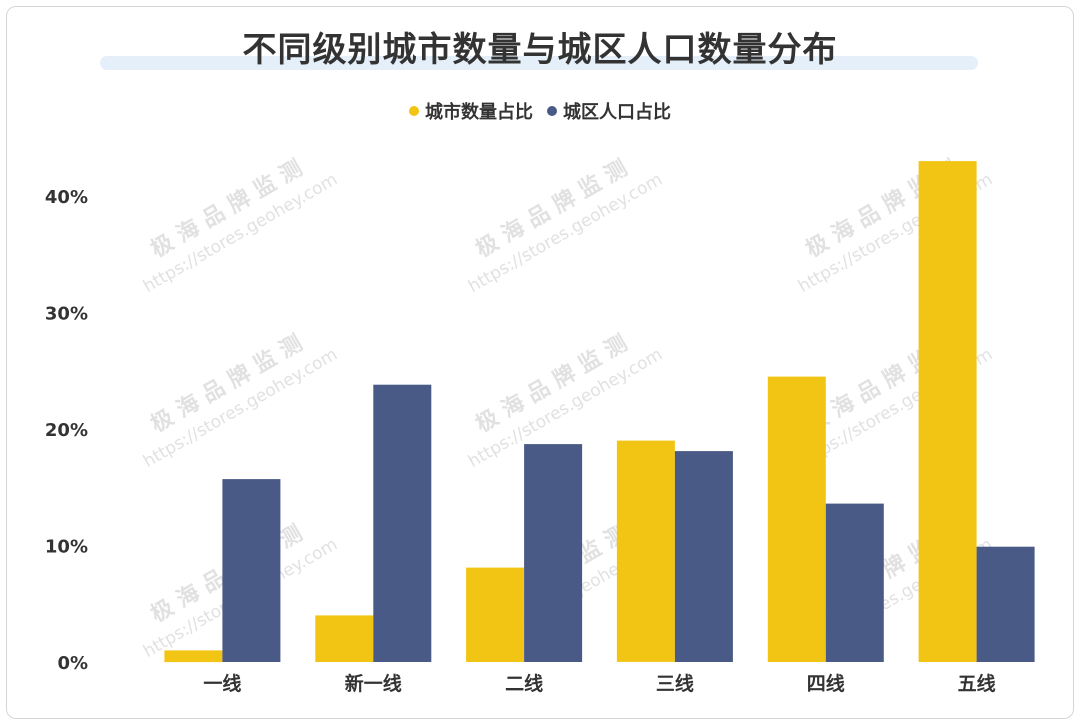 This screenshot has height=725, width=1080. I want to click on y-tick-label: 40%, so click(66, 197).